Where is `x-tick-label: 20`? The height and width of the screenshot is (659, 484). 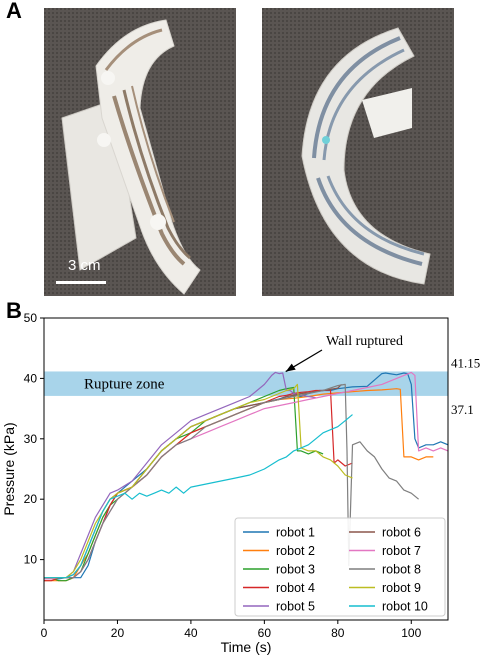
x-tick-label: 20 is located at coordinates (118, 633).